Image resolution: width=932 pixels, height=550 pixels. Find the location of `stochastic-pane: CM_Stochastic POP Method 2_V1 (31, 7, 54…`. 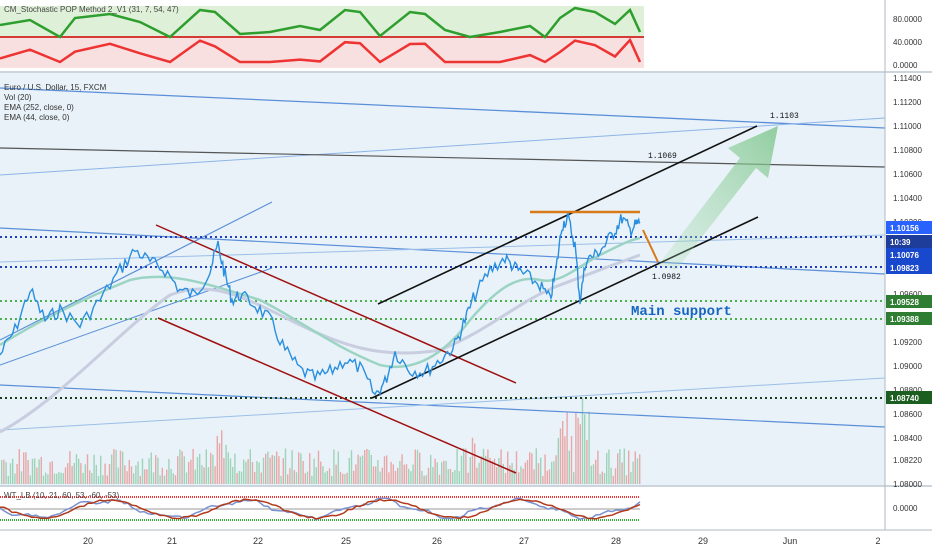

stochastic-pane: CM_Stochastic POP Method 2_V1 (31, 7, 54… is located at coordinates (442, 36).